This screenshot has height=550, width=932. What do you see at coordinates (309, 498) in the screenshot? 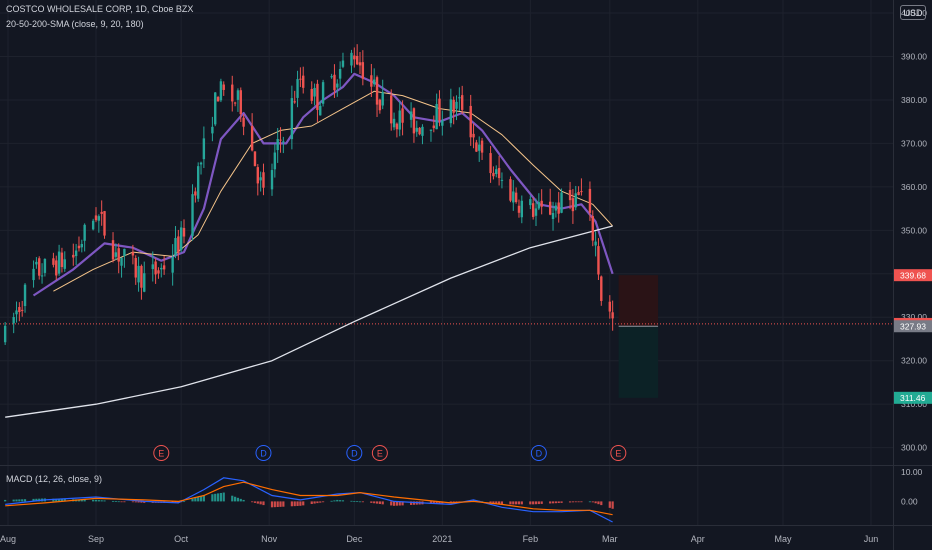
I see `signal-line` at bounding box center [309, 498].